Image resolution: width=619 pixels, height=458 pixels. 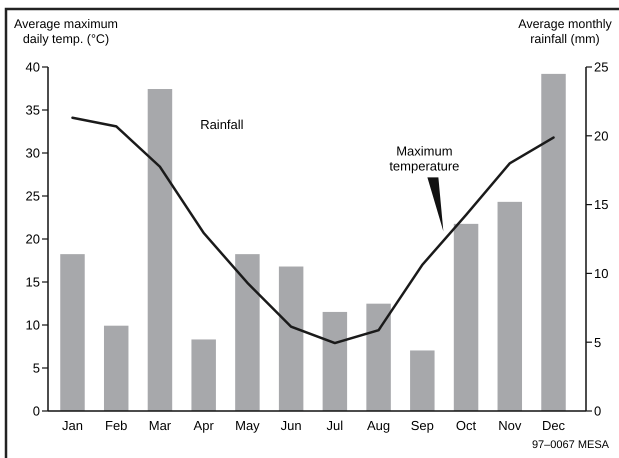 I want to click on y-tick-label: 30, so click(x=33, y=153).